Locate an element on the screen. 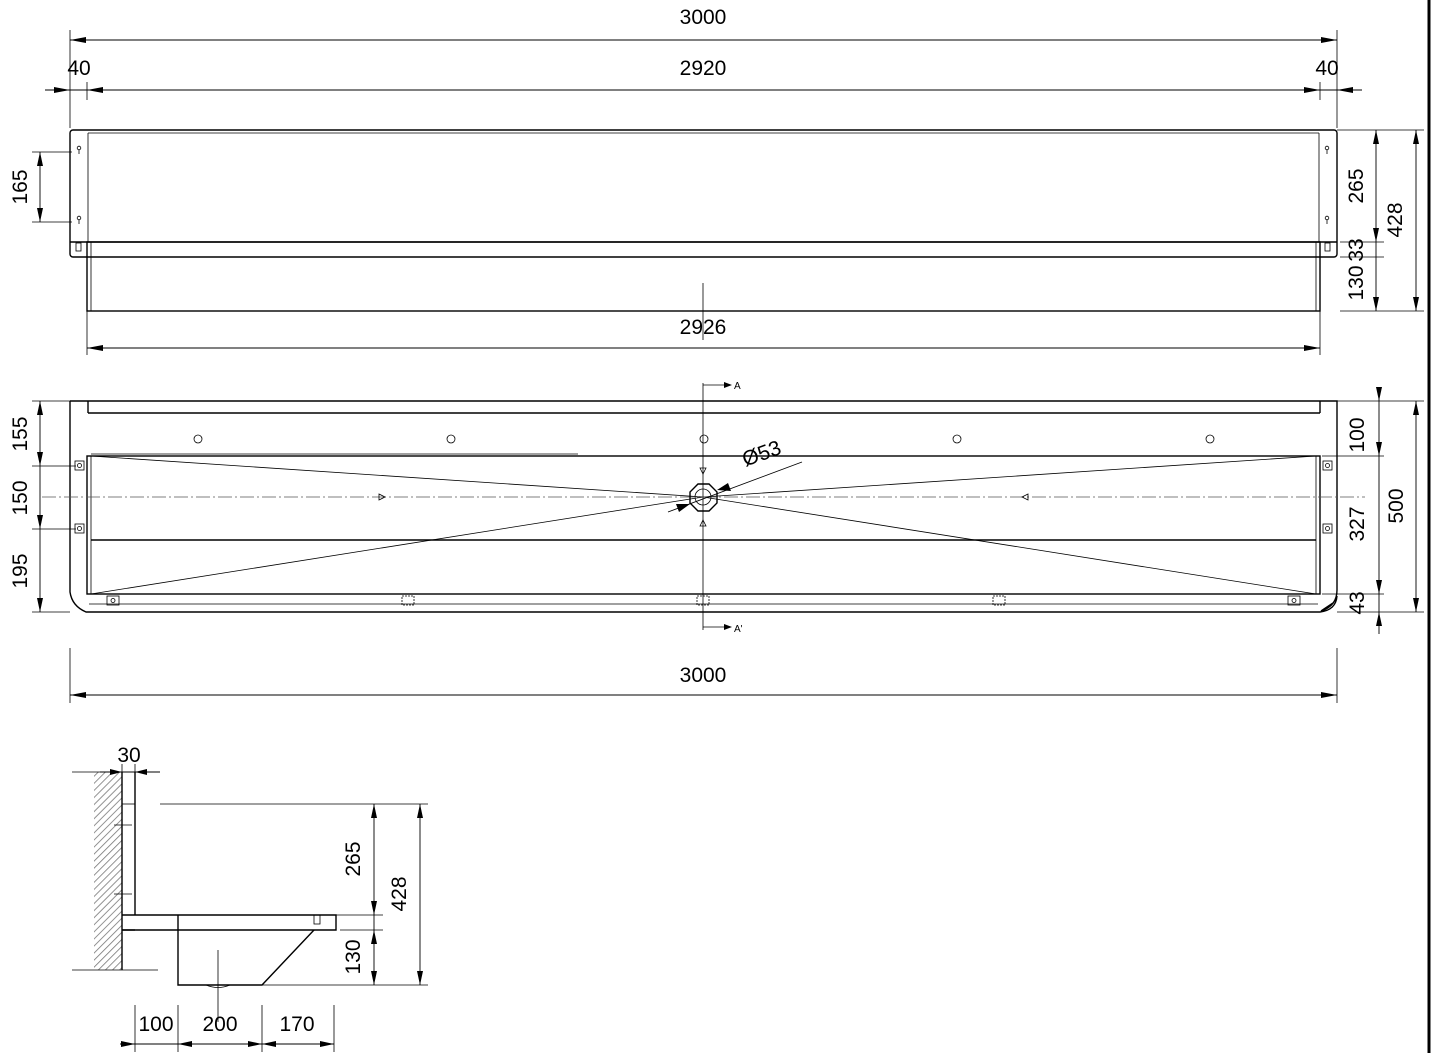  section-view: 30 265 428 130 100 200 170 is located at coordinates (250, 898).